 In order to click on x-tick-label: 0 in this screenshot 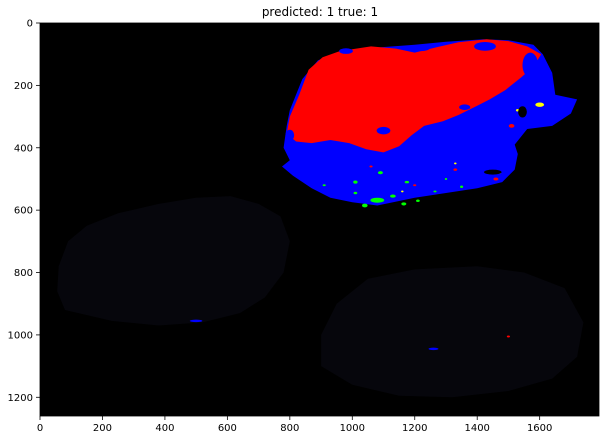, I will do `click(40, 428)`.